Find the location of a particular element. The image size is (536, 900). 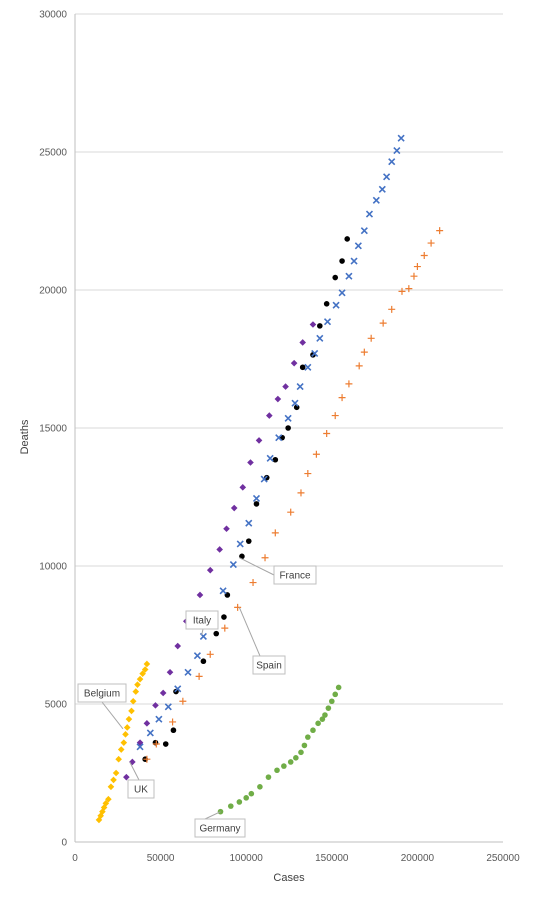

germany-leader-line is located at coordinates (212, 815).